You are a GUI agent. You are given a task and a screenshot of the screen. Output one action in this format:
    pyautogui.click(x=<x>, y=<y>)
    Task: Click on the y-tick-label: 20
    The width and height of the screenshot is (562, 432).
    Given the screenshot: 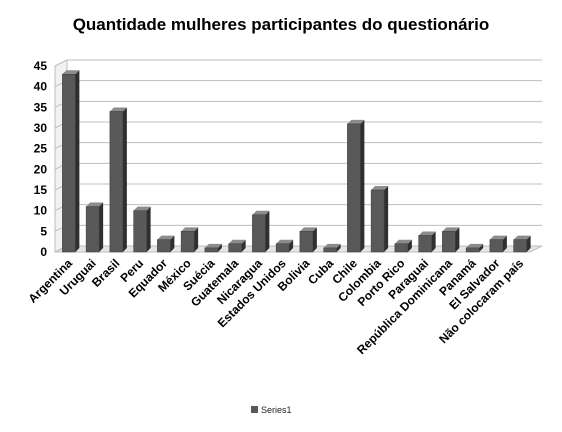 What is the action you would take?
    pyautogui.click(x=41, y=169)
    